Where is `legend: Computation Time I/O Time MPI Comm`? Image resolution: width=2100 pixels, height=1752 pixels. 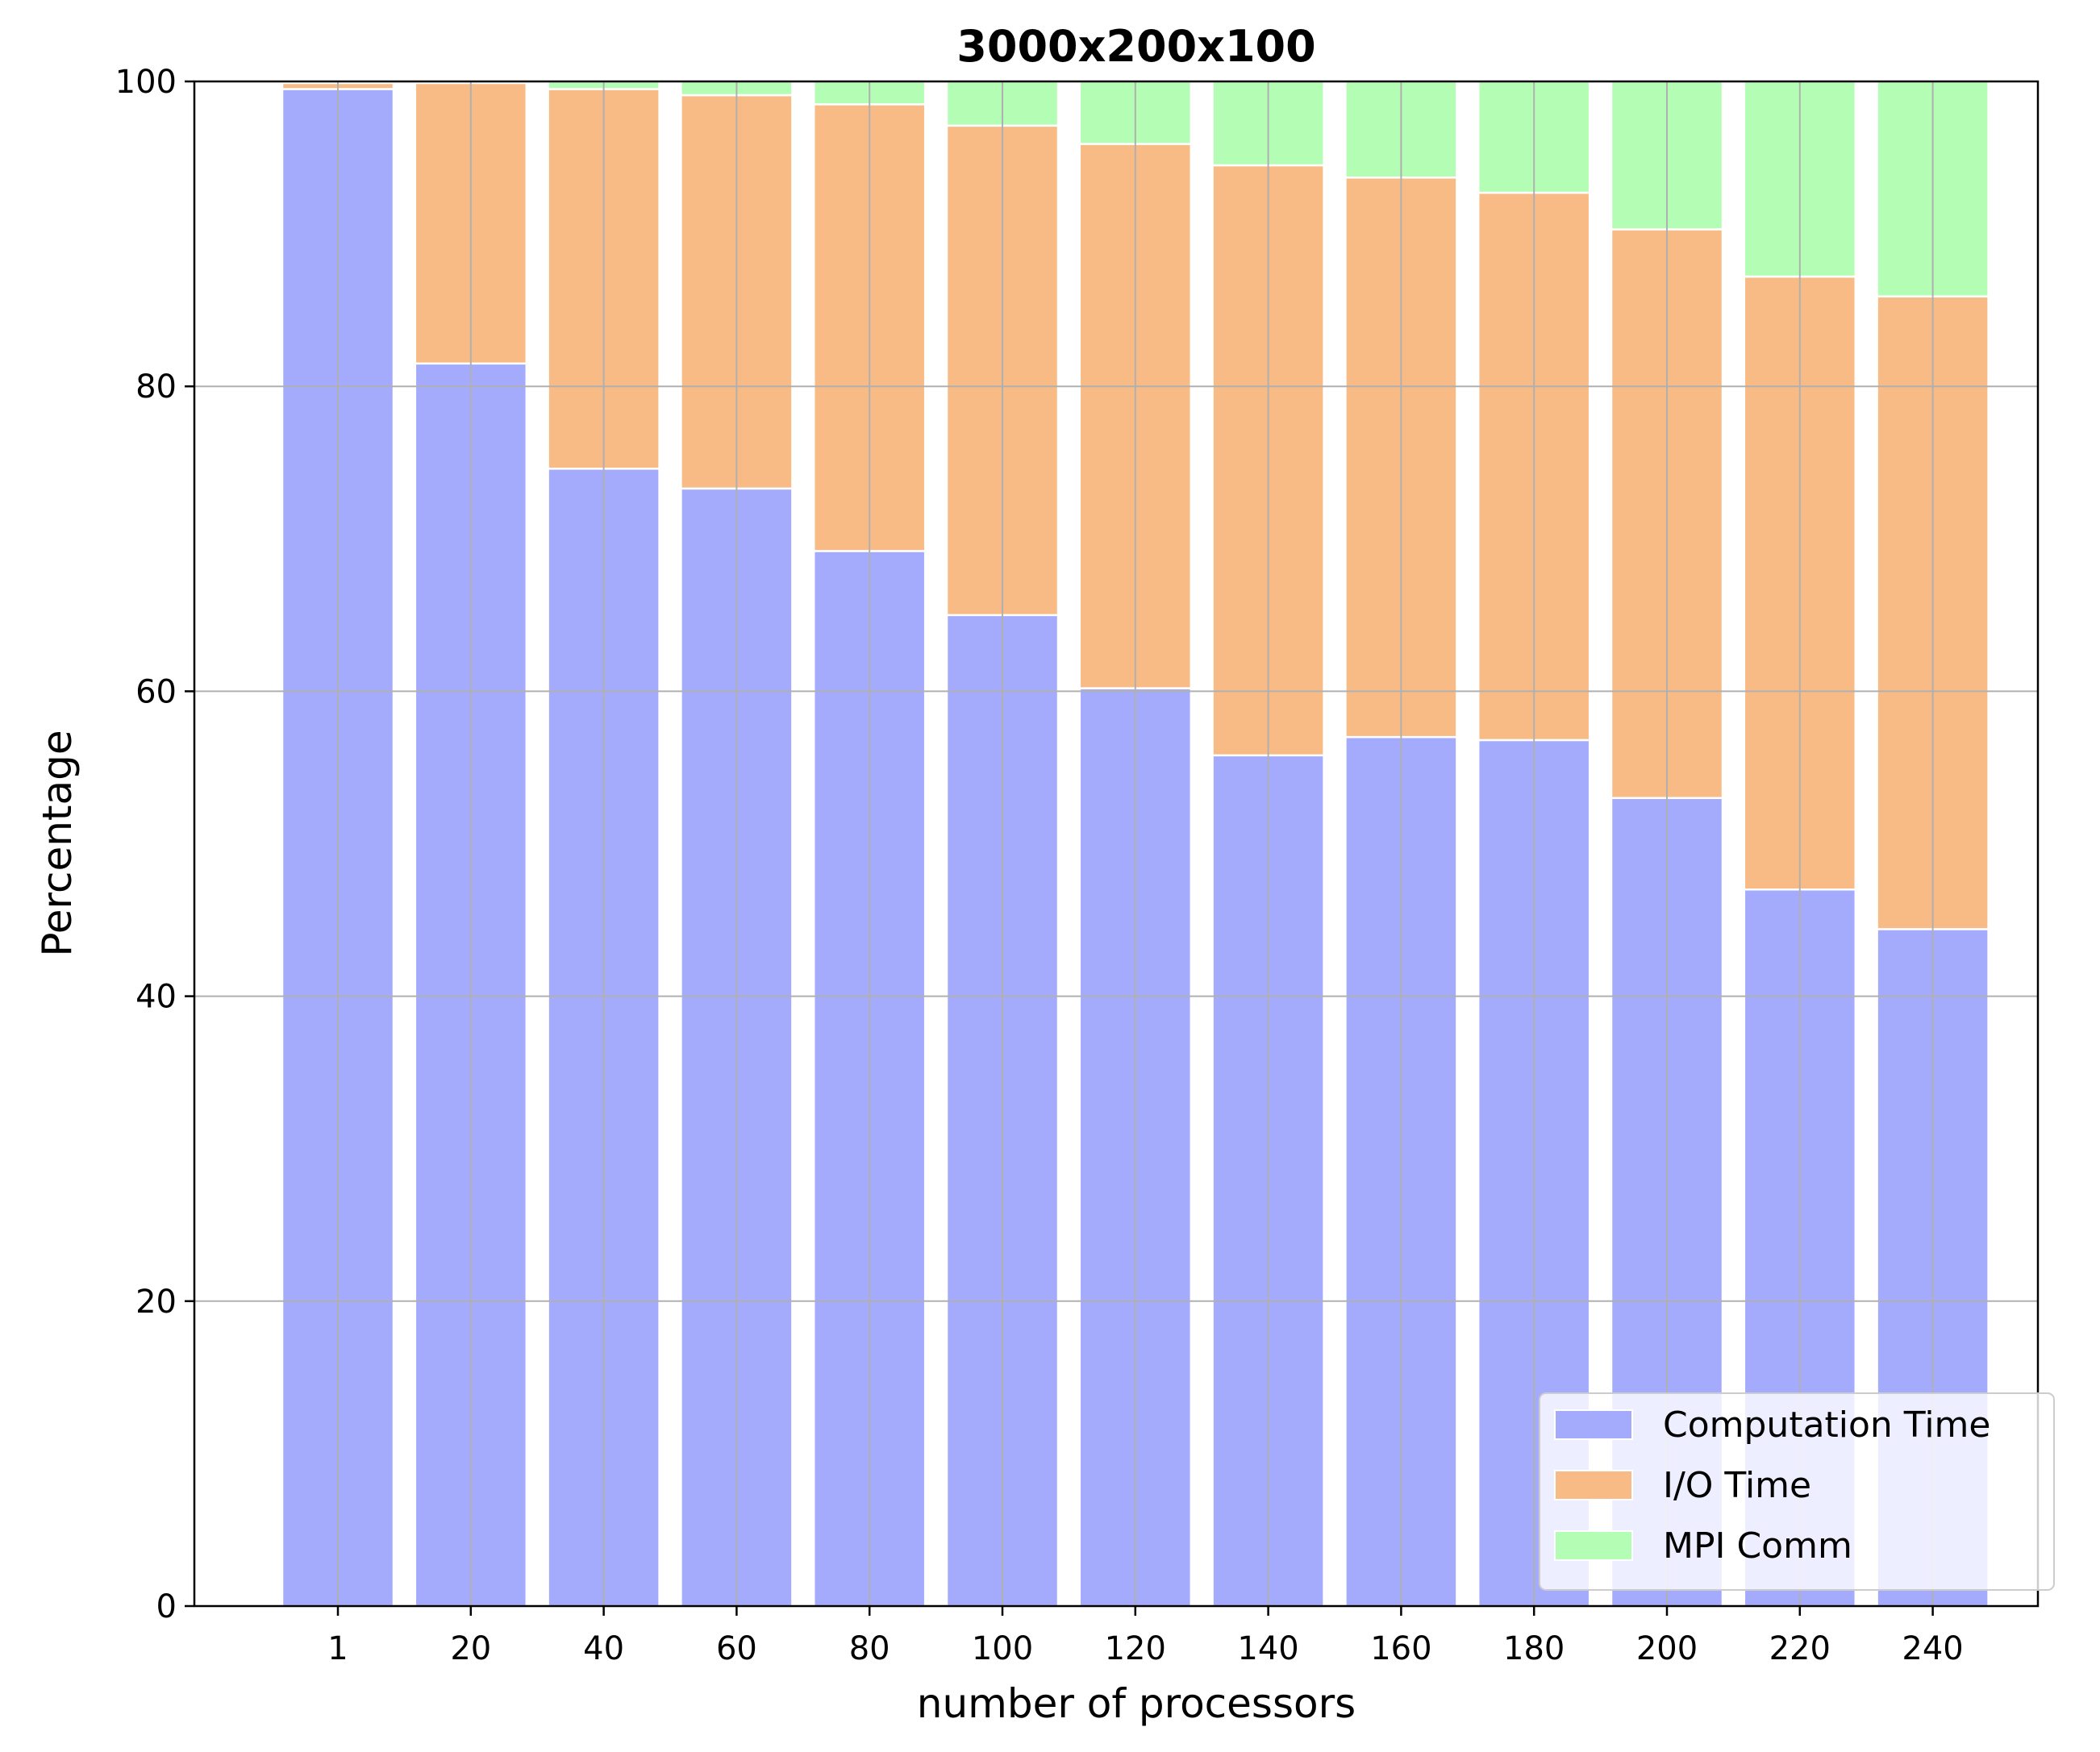 legend: Computation Time I/O Time MPI Comm is located at coordinates (1797, 1491).